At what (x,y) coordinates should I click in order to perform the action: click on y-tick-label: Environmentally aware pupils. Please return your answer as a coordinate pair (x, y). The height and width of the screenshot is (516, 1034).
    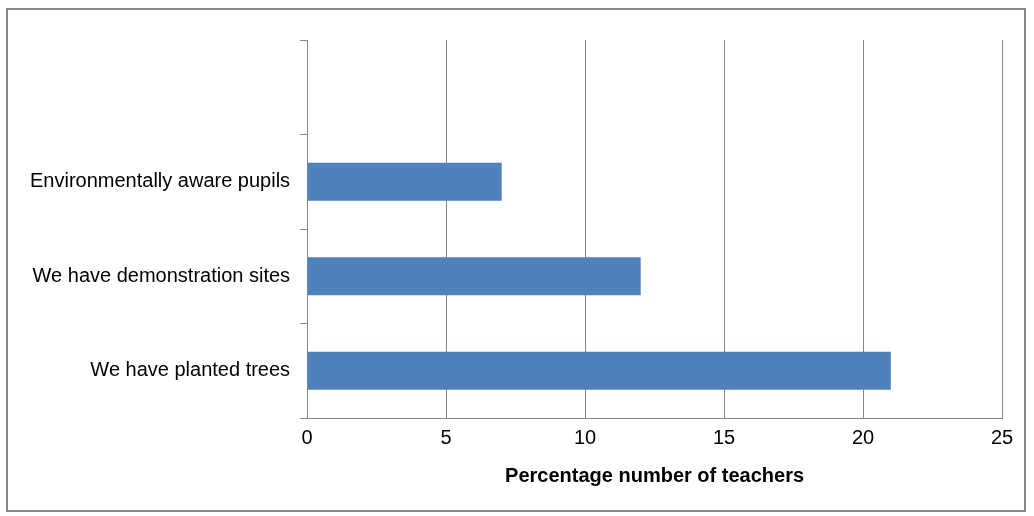
    Looking at the image, I should click on (160, 180).